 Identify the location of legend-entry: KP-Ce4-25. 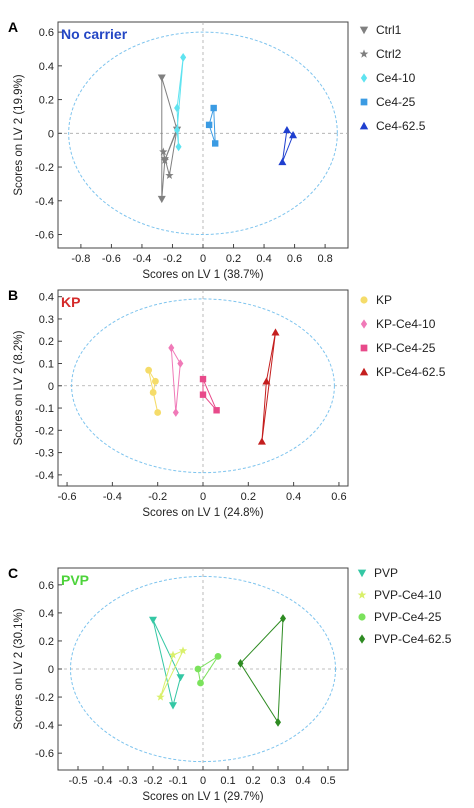
(398, 348).